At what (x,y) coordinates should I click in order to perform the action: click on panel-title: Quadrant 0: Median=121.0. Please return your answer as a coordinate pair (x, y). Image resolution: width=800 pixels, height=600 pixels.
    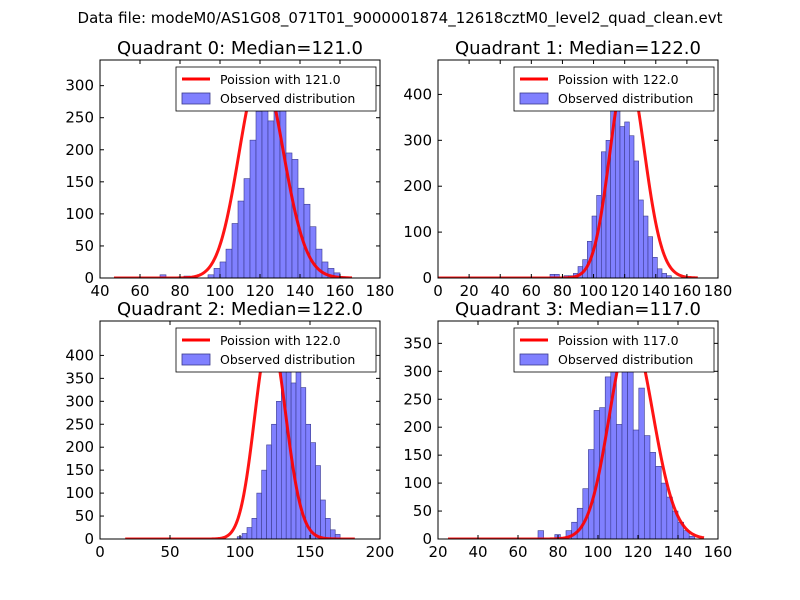
    Looking at the image, I should click on (240, 48).